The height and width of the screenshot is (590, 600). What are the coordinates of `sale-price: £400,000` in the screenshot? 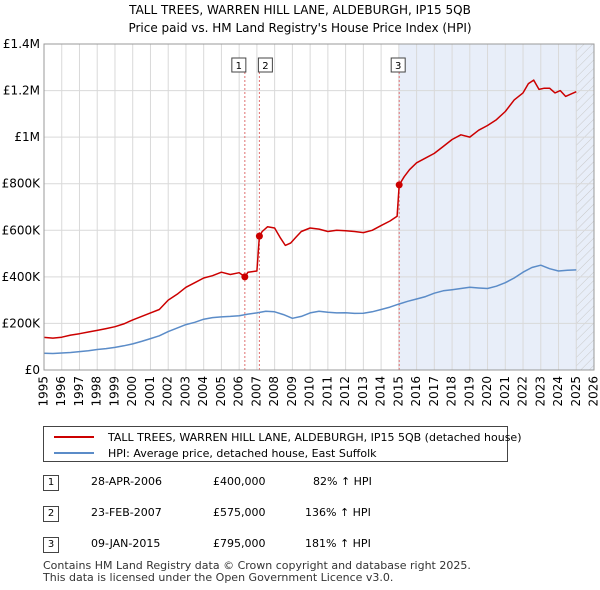 It's located at (239, 481).